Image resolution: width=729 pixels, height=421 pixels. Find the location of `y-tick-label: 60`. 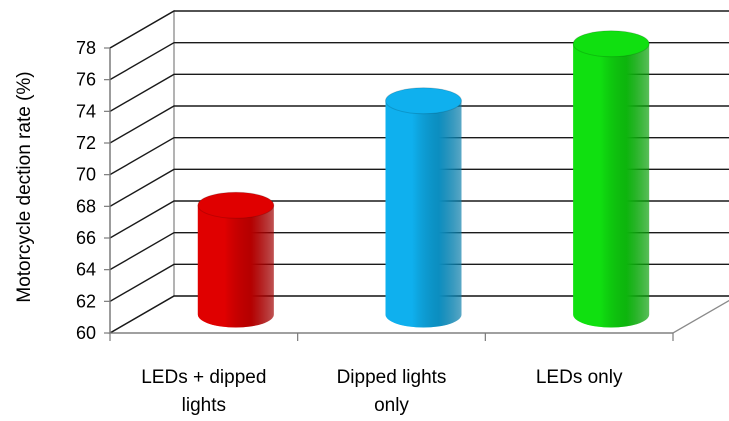

y-tick-label: 60 is located at coordinates (86, 333).